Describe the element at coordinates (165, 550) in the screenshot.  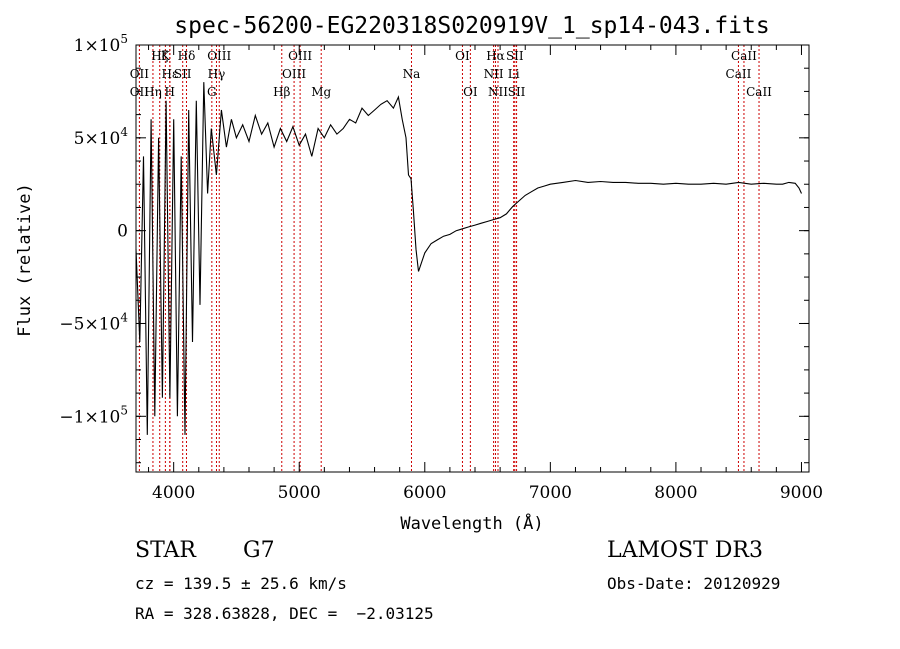
I see `object-class: STAR` at that location.